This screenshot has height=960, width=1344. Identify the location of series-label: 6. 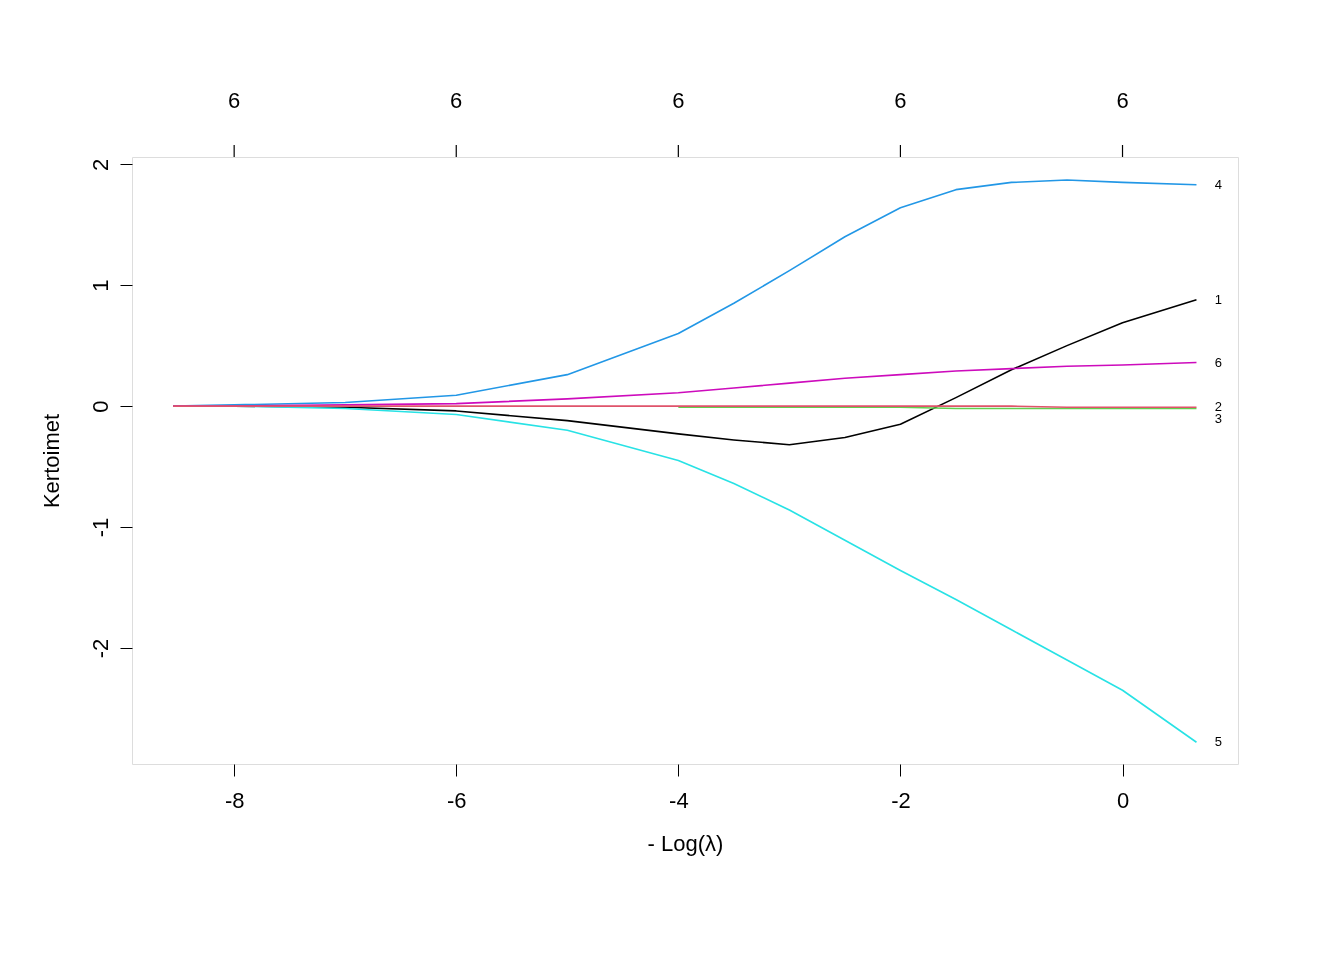
(1218, 362).